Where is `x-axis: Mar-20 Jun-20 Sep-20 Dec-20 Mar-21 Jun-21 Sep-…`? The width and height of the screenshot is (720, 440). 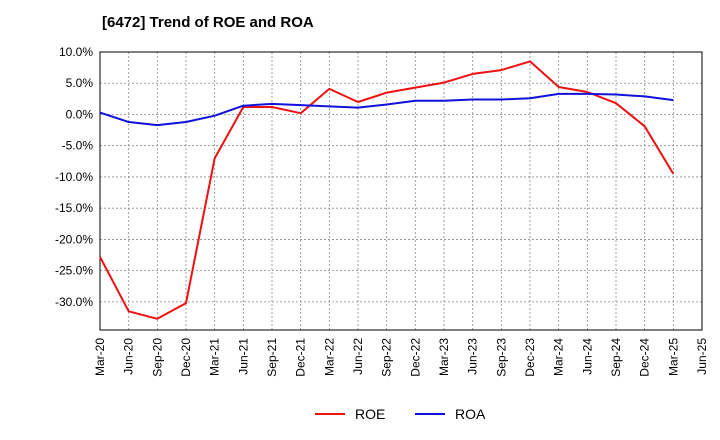 x-axis: Mar-20 Jun-20 Sep-20 Dec-20 Mar-21 Jun-21 Sep-… is located at coordinates (401, 357).